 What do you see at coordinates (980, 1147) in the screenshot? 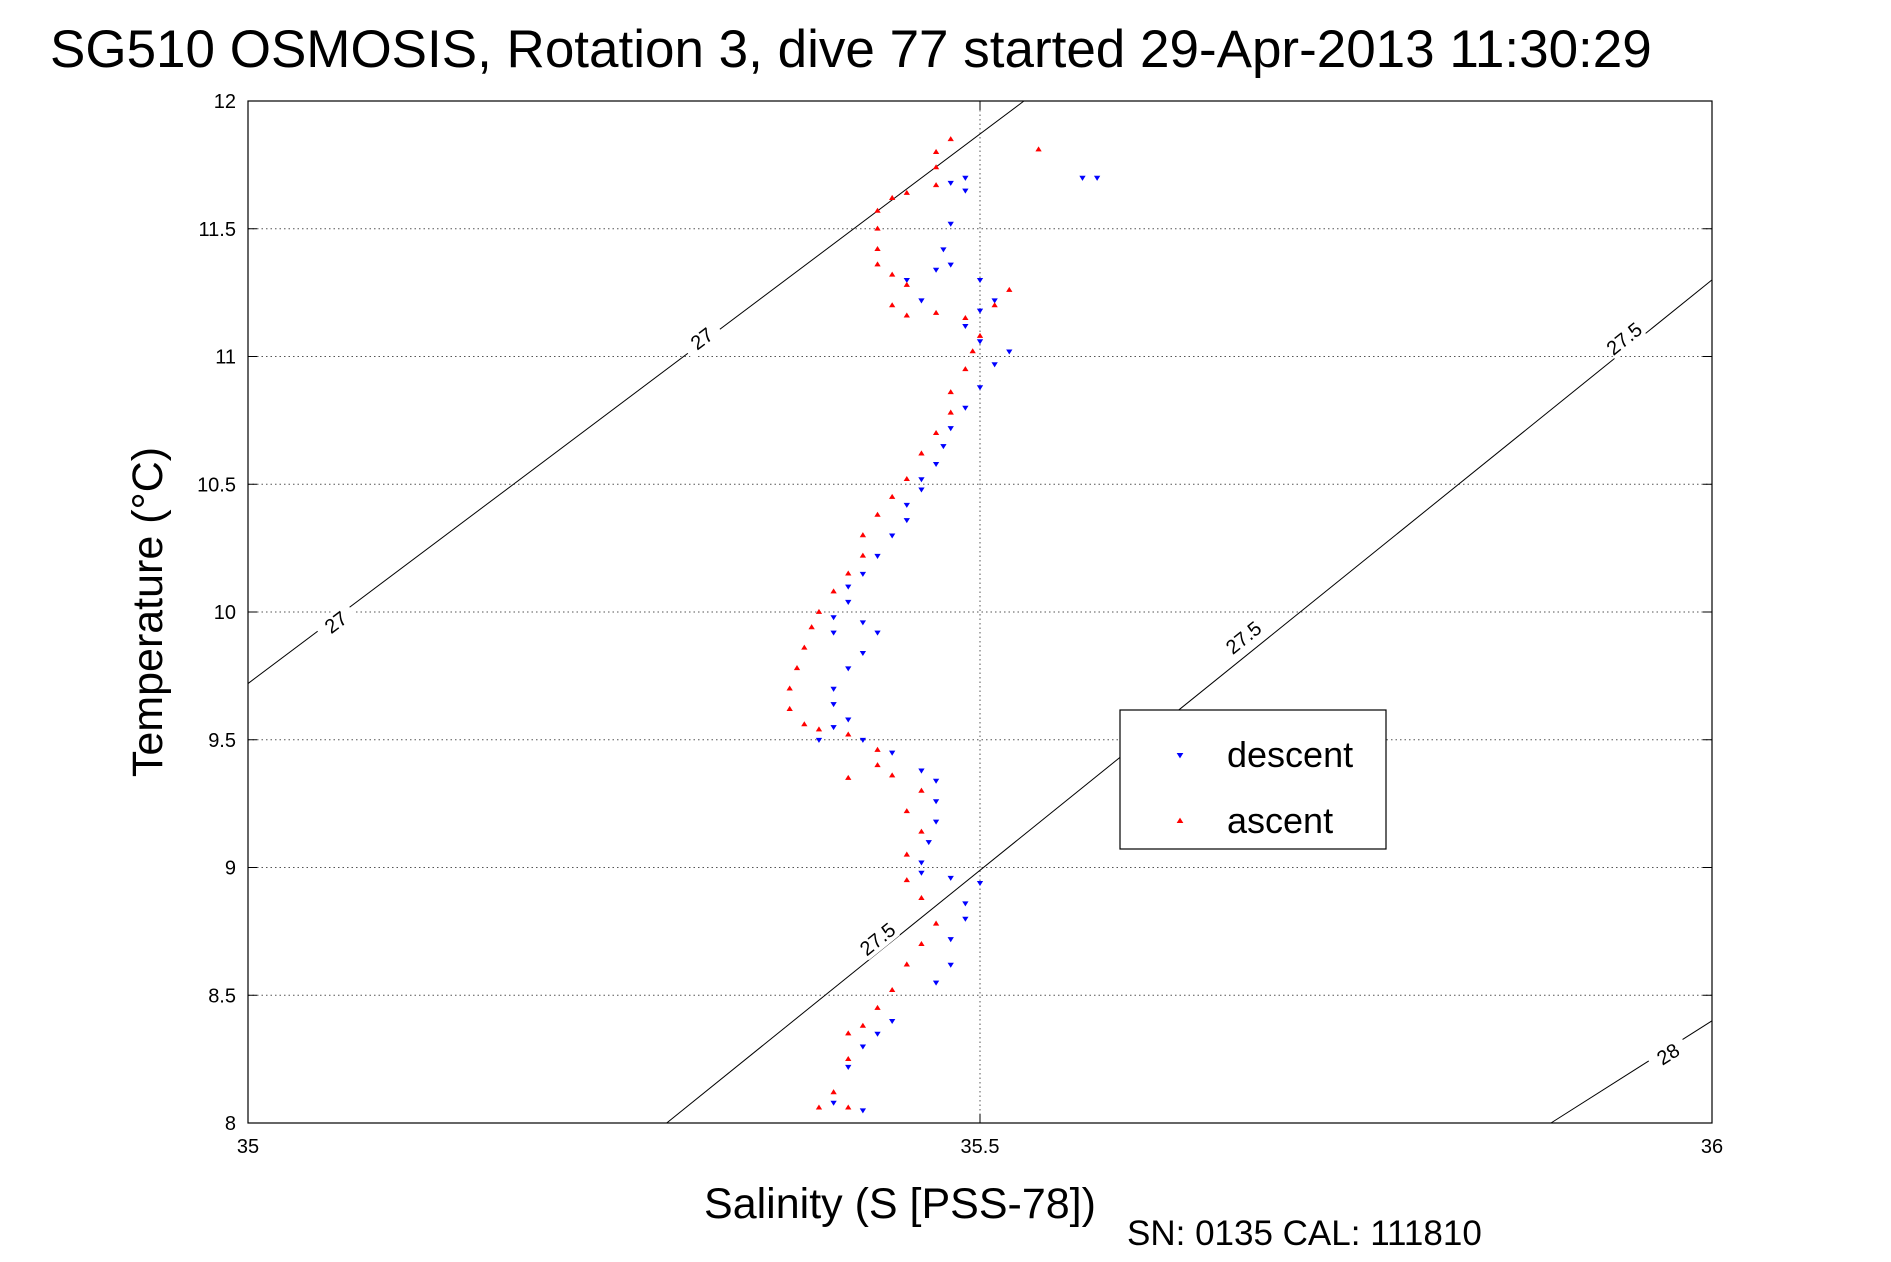
I see `x-tick-label: 35.5` at bounding box center [980, 1147].